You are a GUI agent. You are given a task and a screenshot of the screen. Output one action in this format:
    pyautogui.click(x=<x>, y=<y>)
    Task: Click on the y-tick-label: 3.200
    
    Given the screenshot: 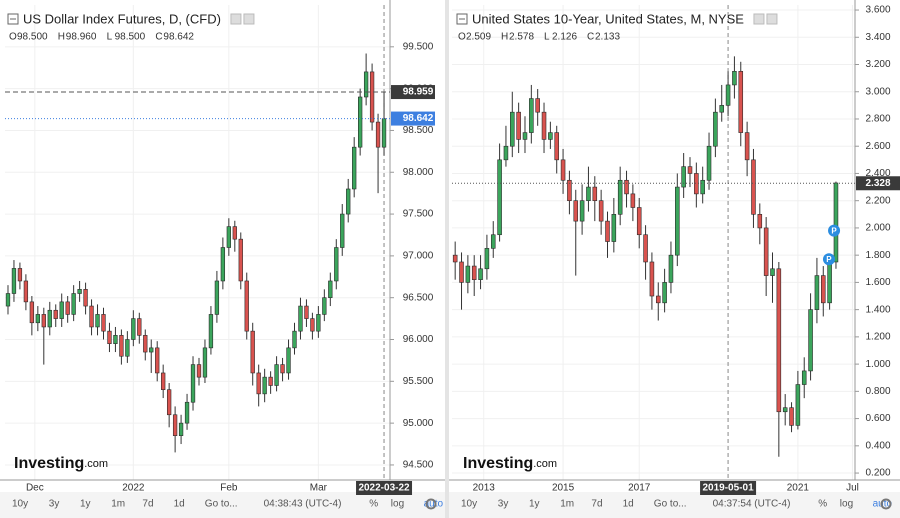 What is the action you would take?
    pyautogui.click(x=877, y=64)
    